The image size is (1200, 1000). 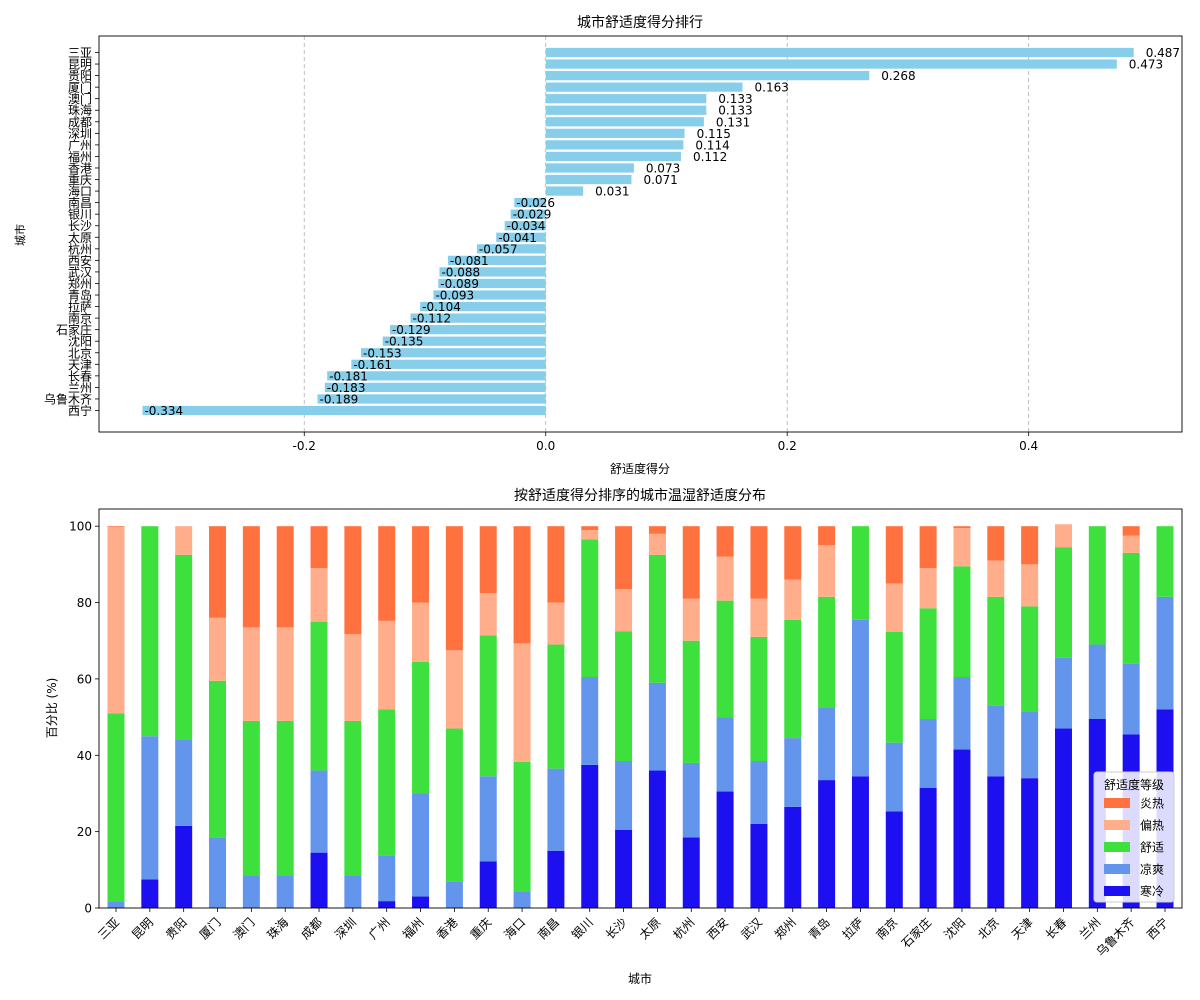 What do you see at coordinates (660, 180) in the screenshot?
I see `chart1-data-label: 0.071` at bounding box center [660, 180].